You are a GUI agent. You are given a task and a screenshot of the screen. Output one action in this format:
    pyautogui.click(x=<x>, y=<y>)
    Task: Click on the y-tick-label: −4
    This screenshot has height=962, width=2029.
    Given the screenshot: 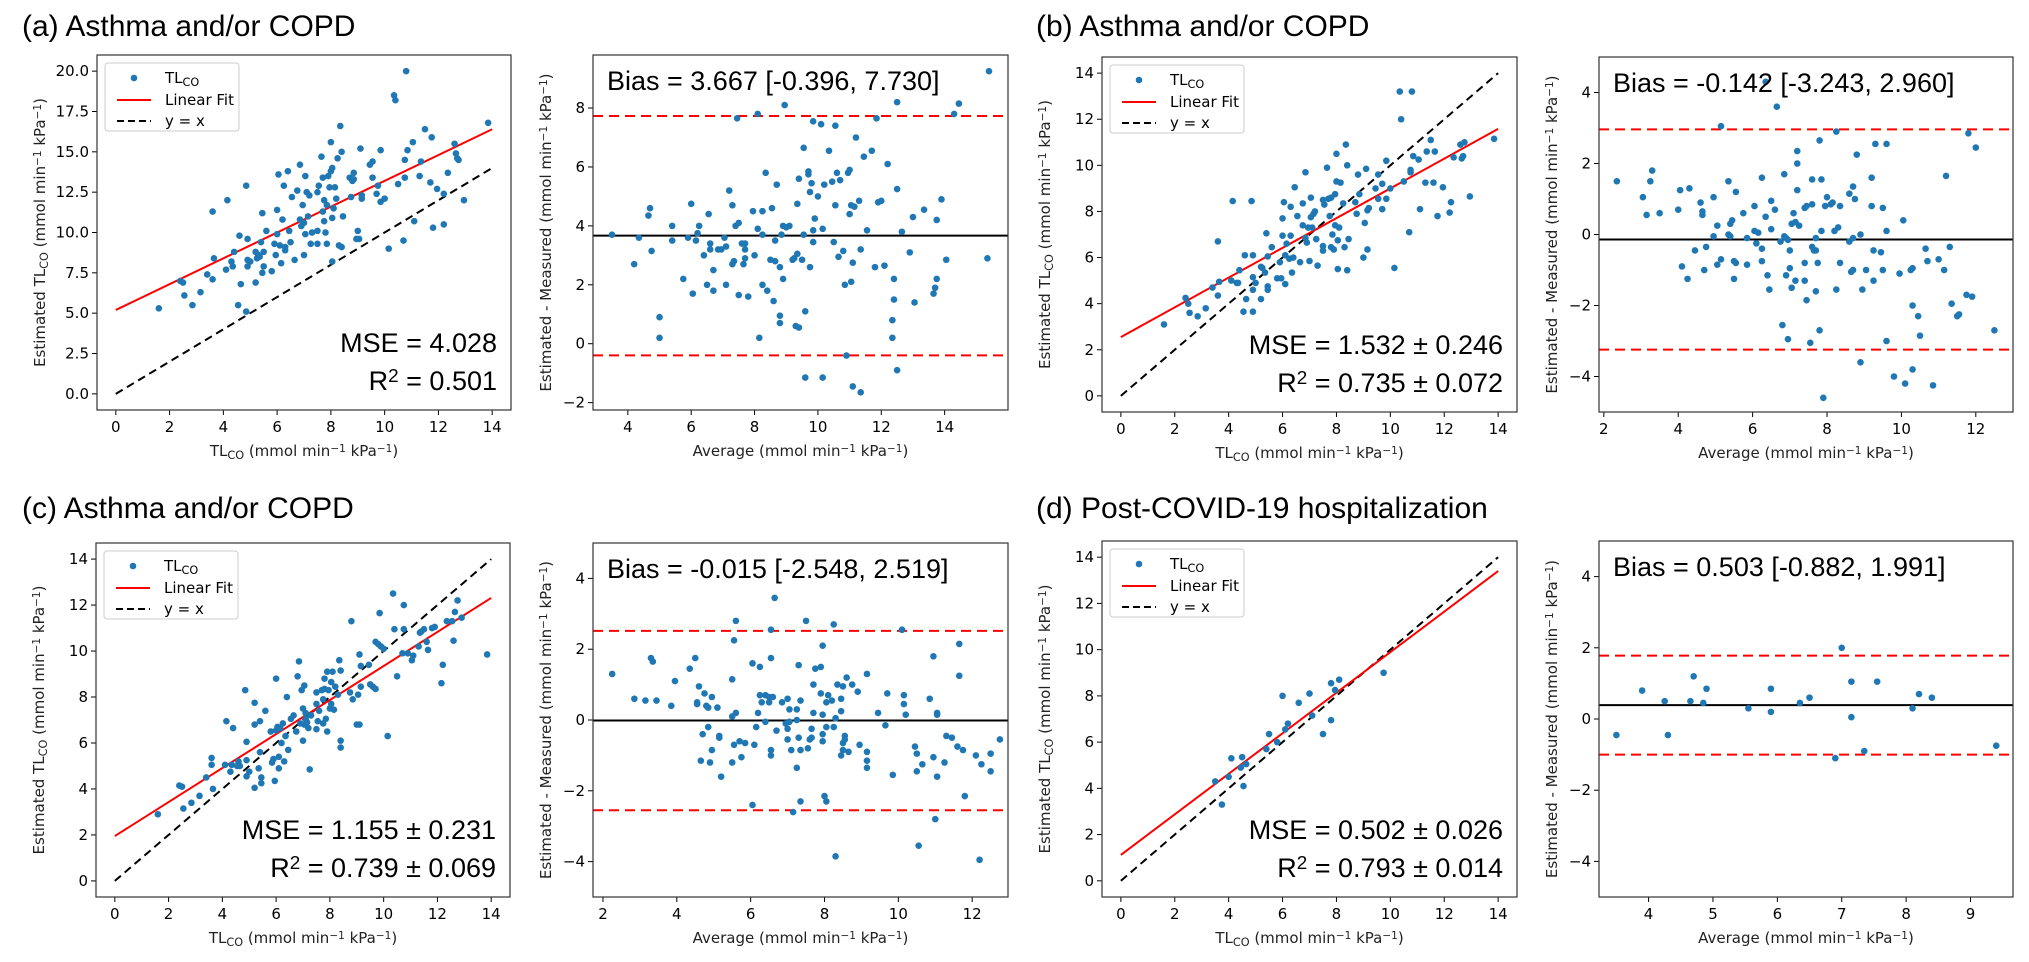 What is the action you would take?
    pyautogui.click(x=1580, y=377)
    